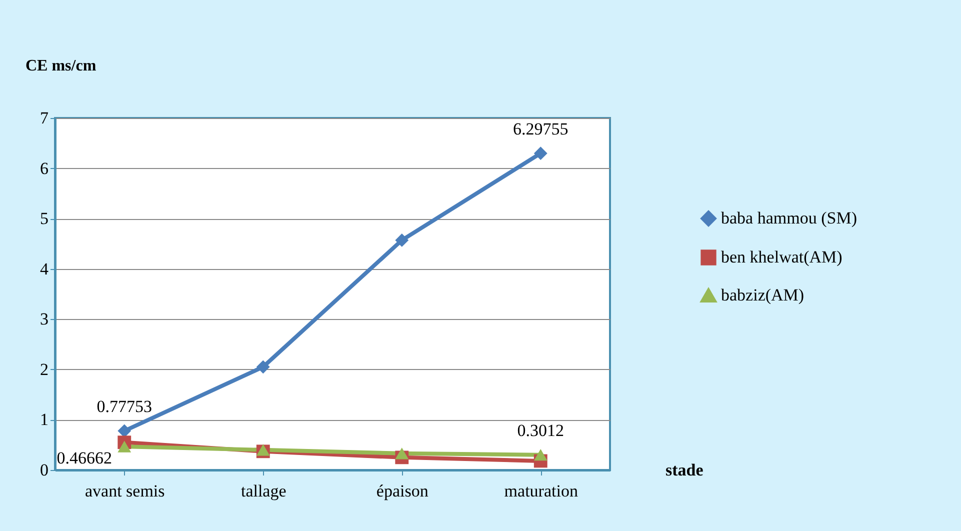  I want to click on y-tick-label: 3, so click(44, 319).